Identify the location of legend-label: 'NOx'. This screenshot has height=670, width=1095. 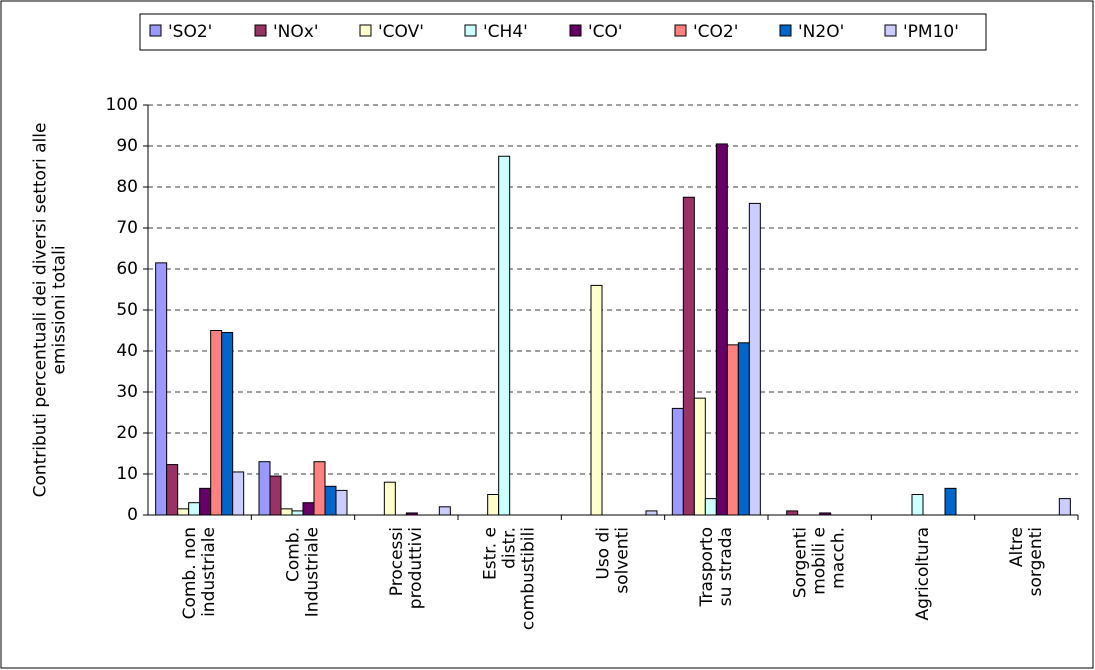
(296, 32).